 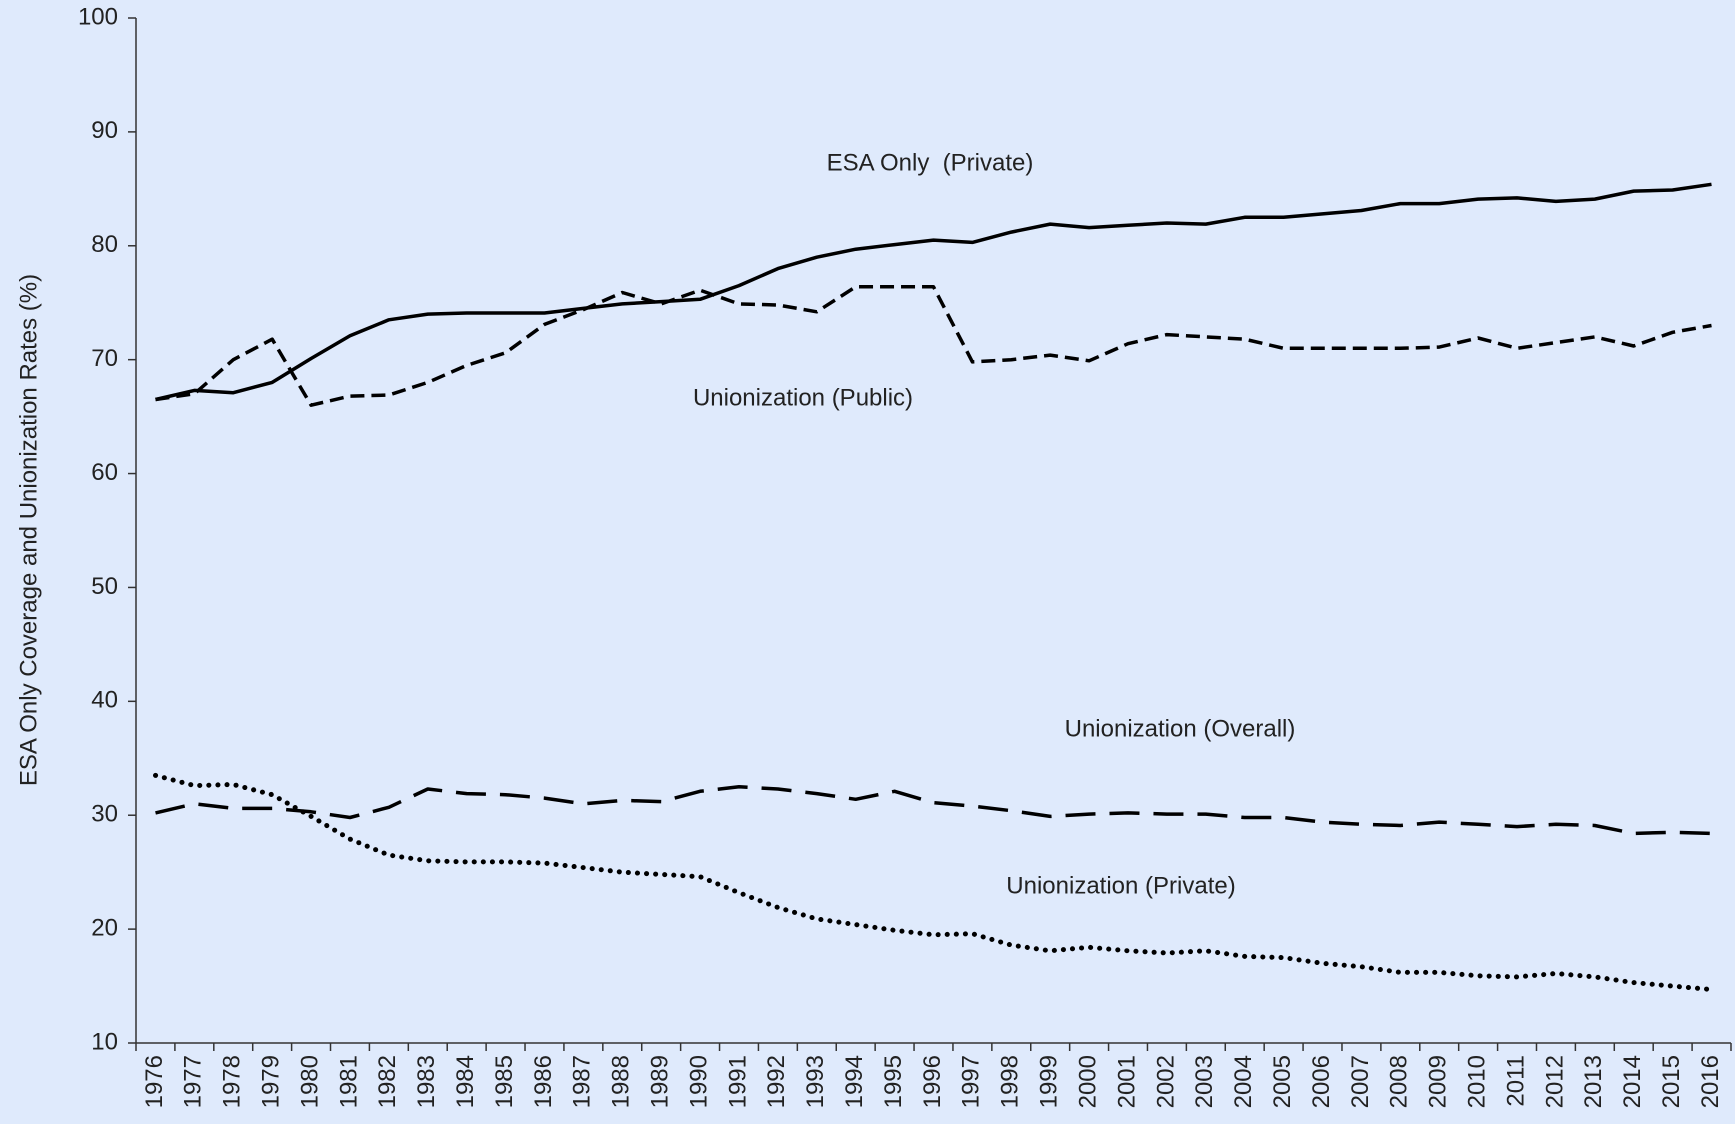 I want to click on x-tick-label: 1983, so click(x=426, y=1081).